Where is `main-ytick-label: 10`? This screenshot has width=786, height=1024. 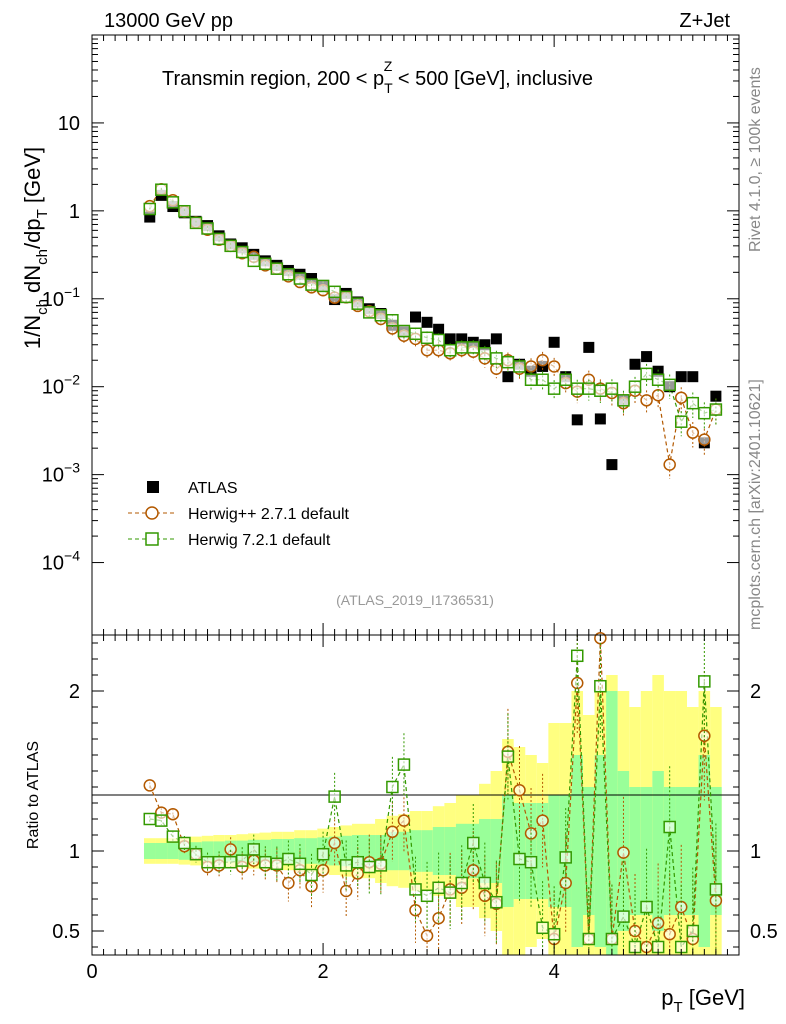
main-ytick-label: 10 is located at coordinates (69, 124).